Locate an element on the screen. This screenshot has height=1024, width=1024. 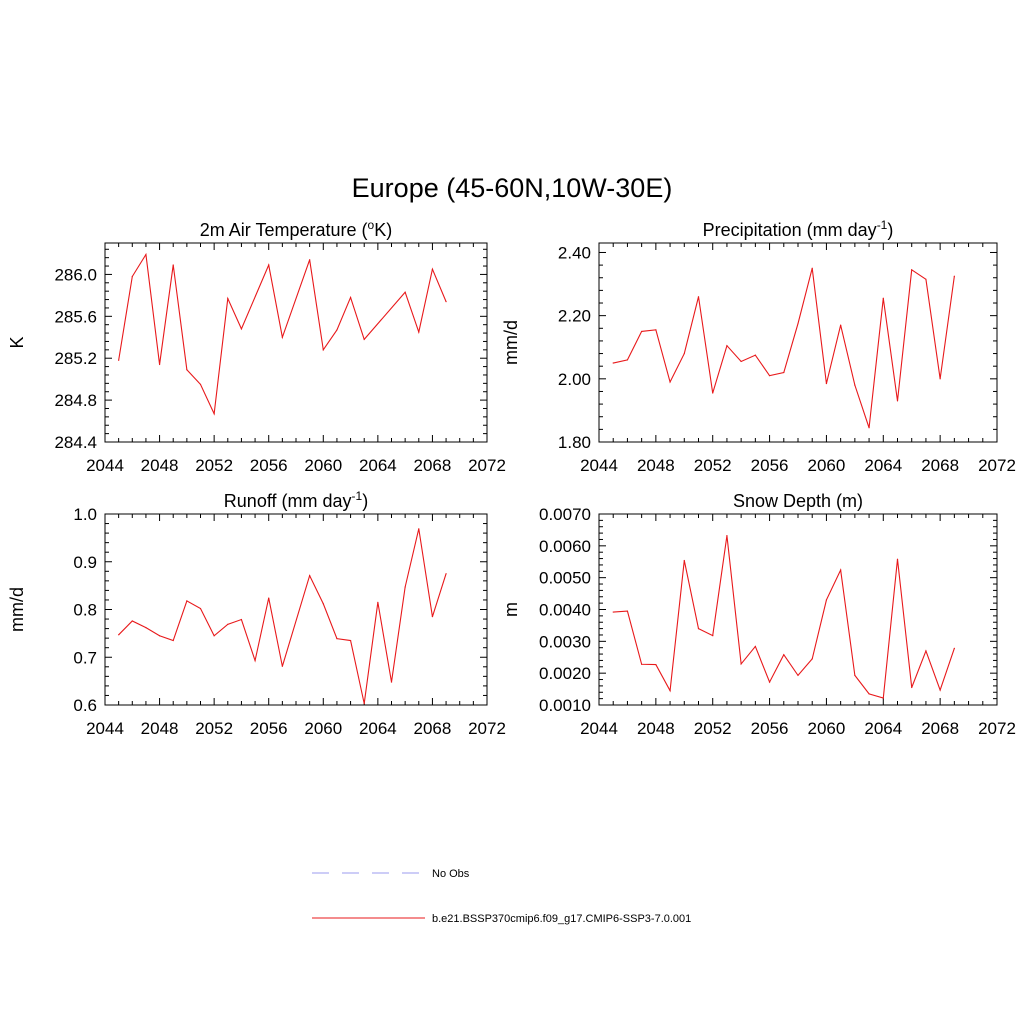
panel-title-text: 2m Air Temperature ( is located at coordinates (284, 230).